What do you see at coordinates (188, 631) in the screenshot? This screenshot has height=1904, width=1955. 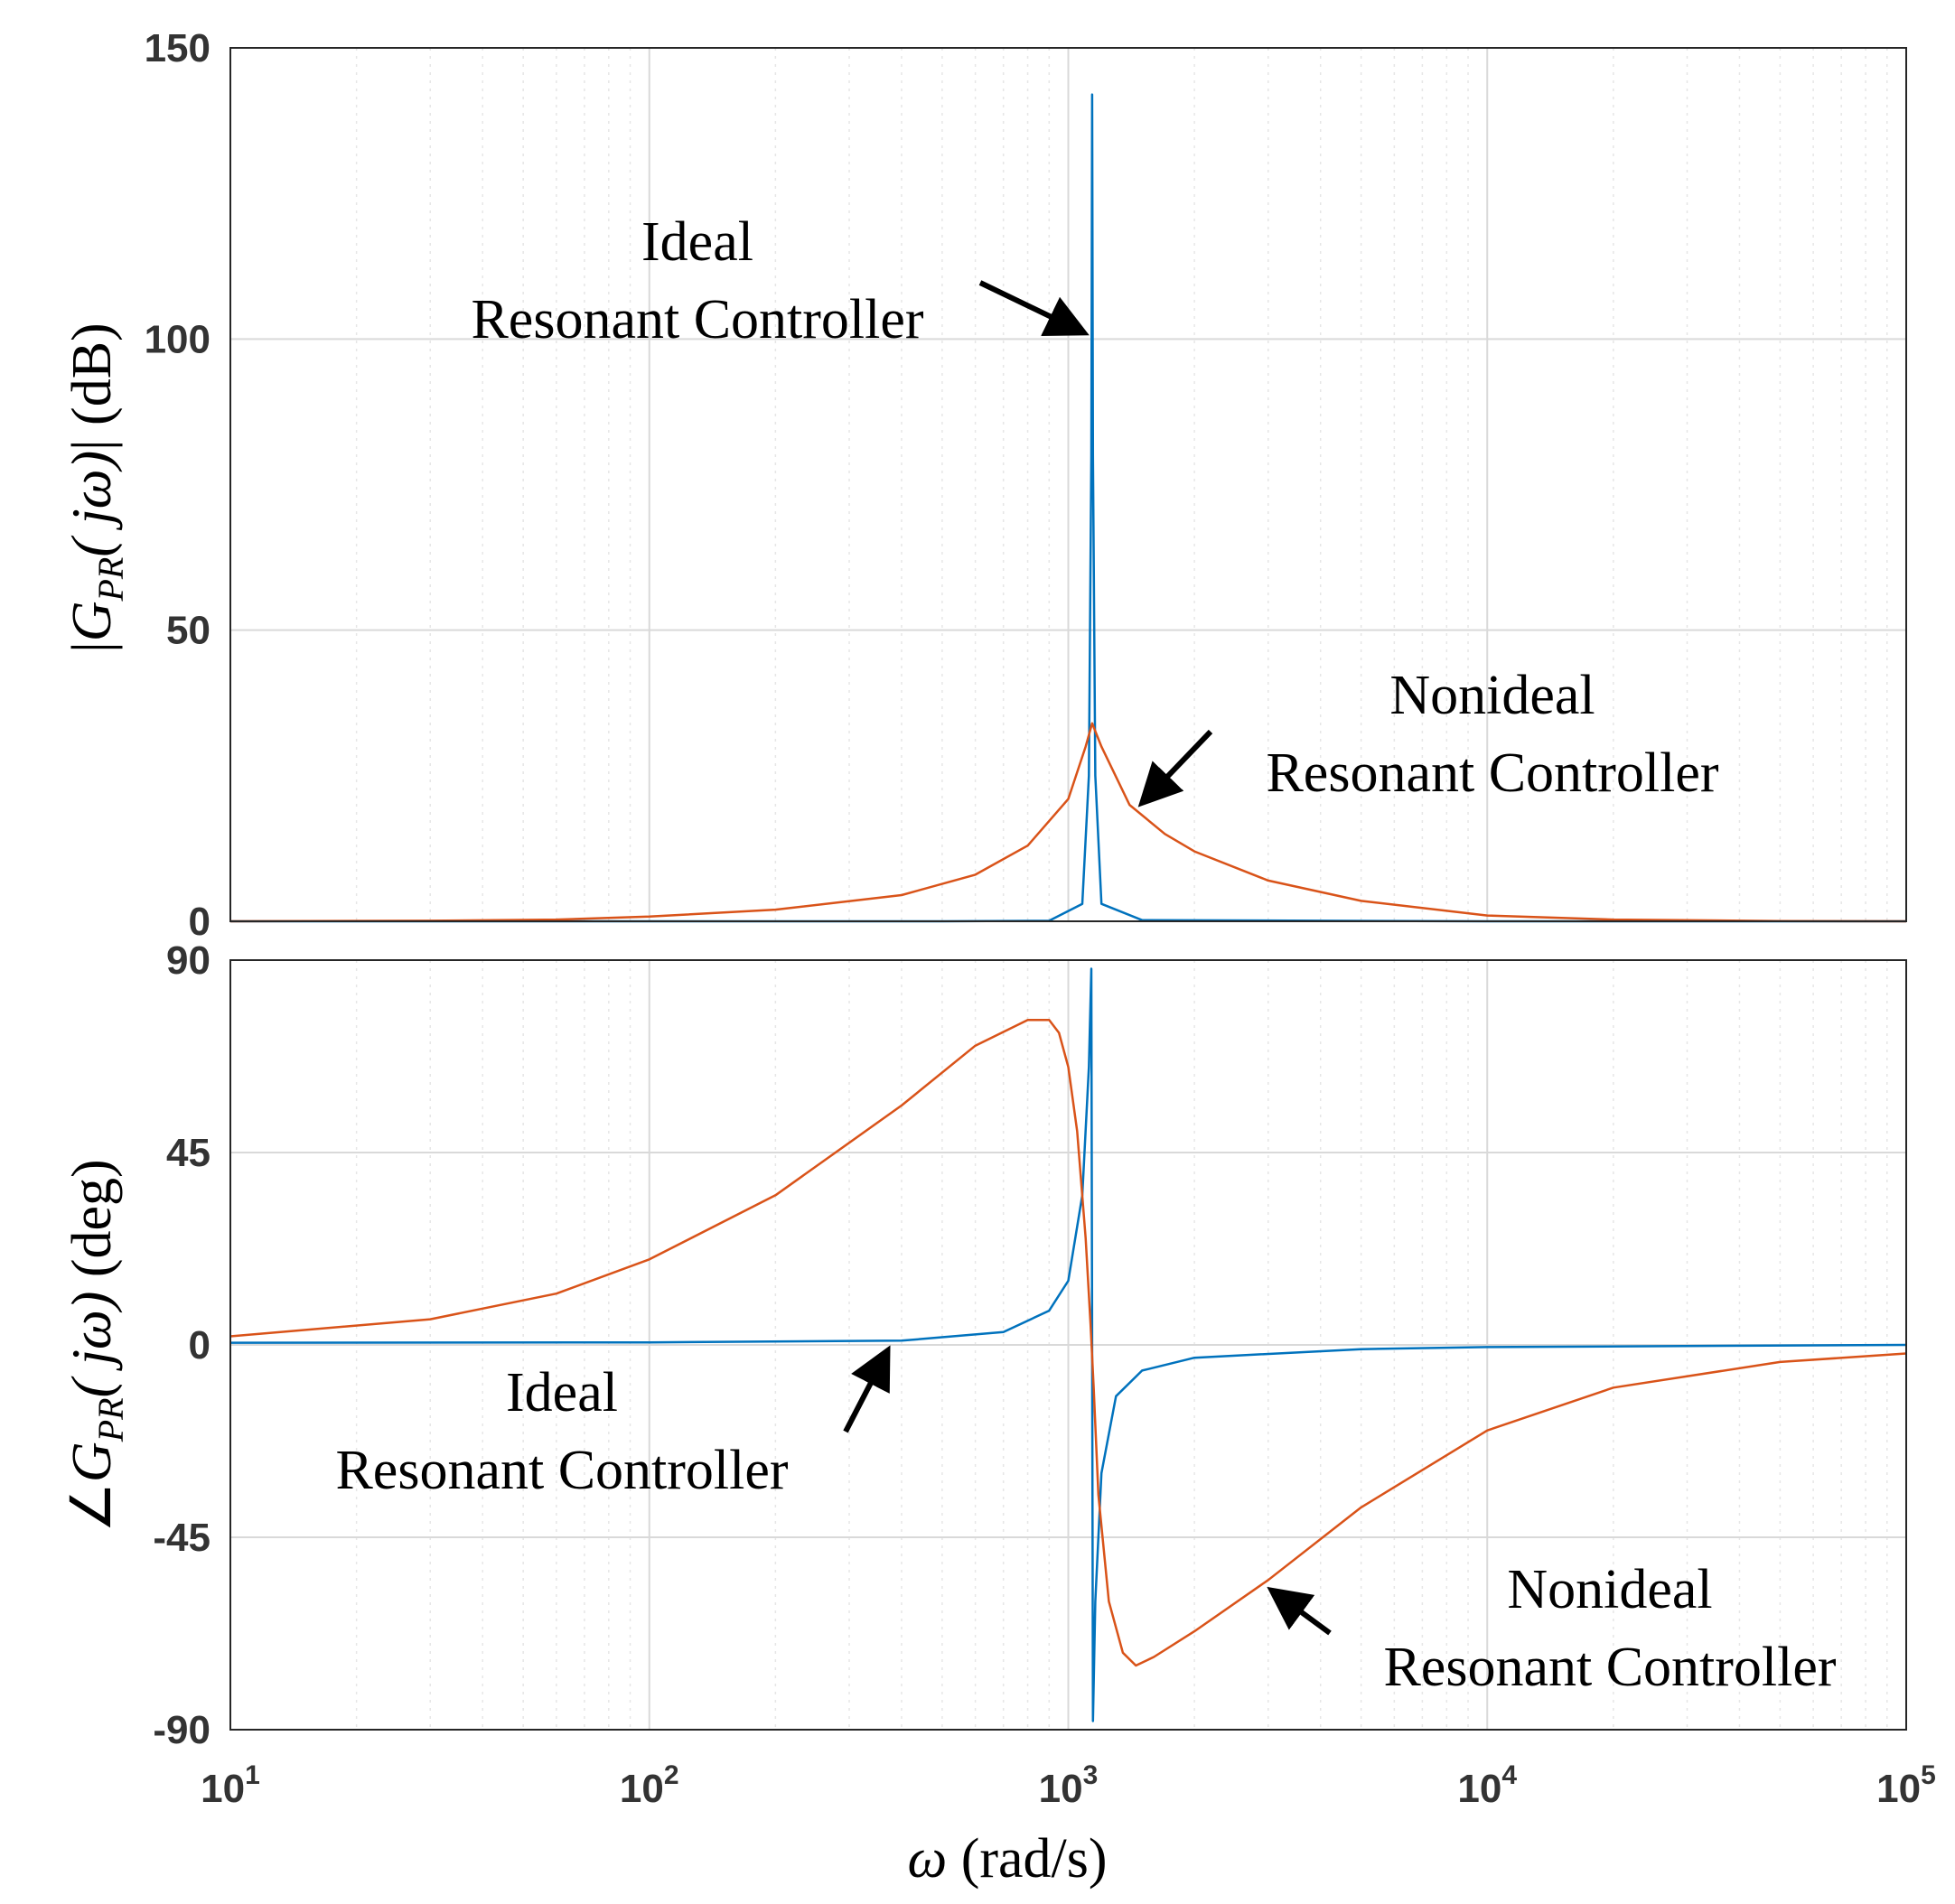 I see `magnitude-ytick-label: 50` at bounding box center [188, 631].